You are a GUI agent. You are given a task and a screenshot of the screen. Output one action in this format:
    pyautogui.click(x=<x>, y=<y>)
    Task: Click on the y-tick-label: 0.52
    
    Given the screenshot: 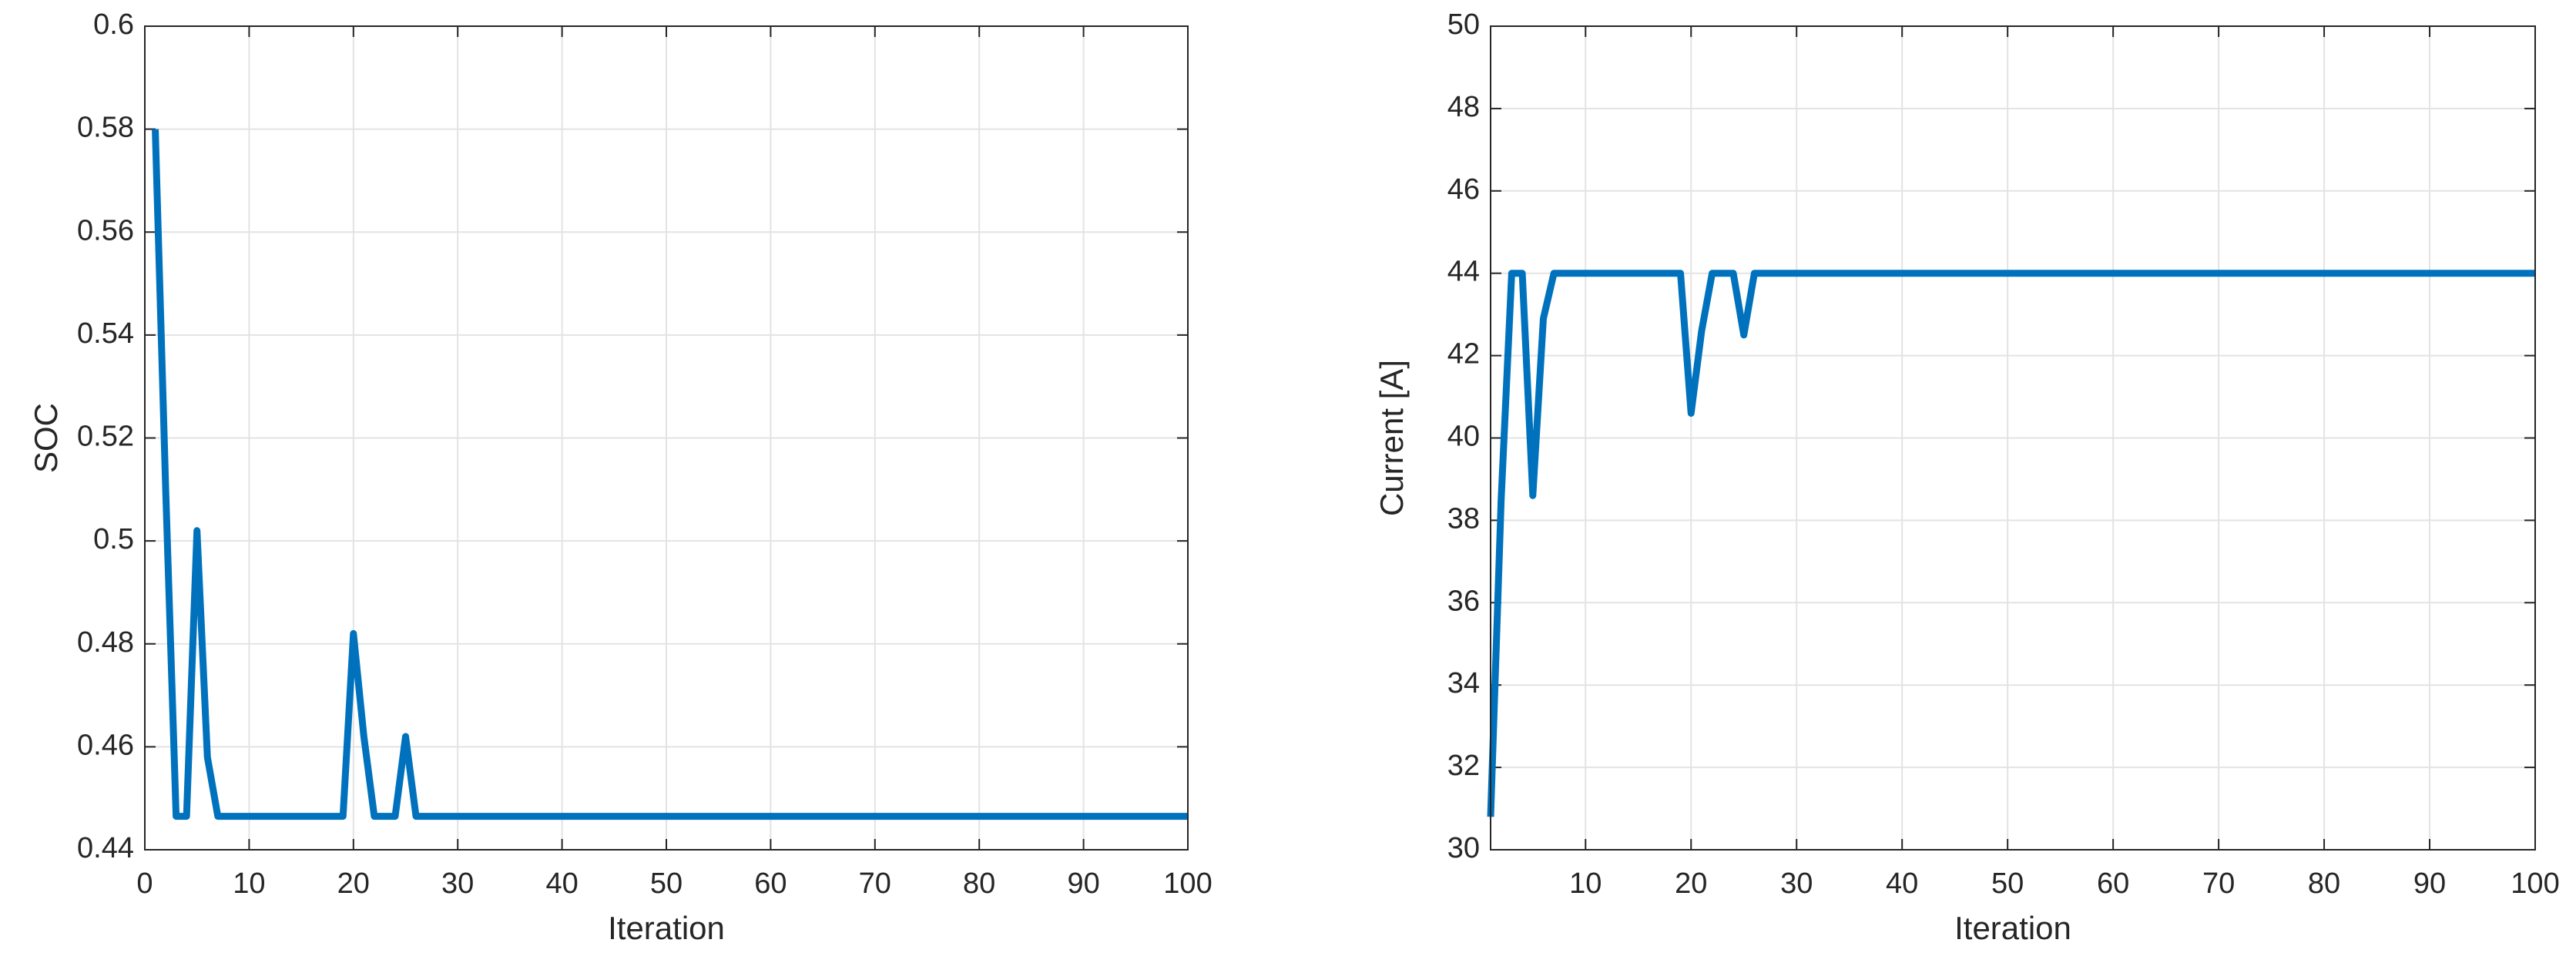 What is the action you would take?
    pyautogui.click(x=105, y=437)
    